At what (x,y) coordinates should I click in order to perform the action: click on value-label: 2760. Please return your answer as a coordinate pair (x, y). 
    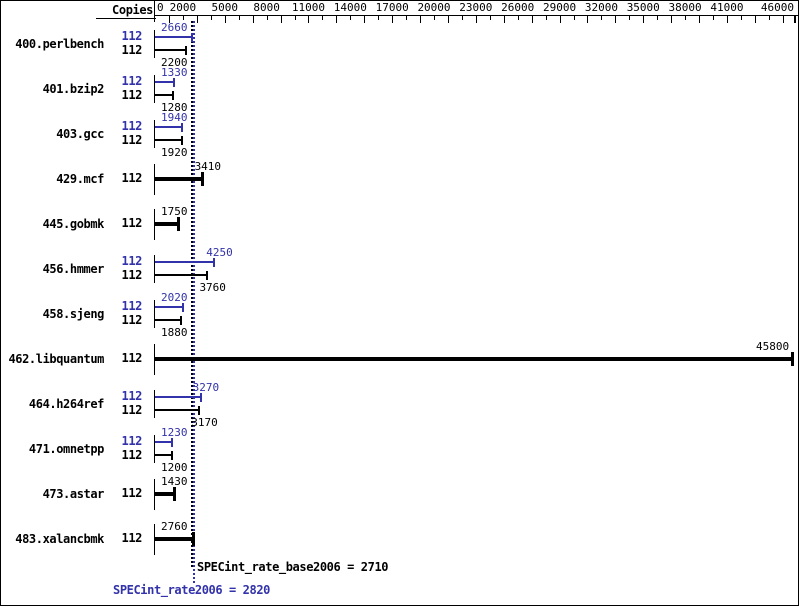
    Looking at the image, I should click on (174, 526).